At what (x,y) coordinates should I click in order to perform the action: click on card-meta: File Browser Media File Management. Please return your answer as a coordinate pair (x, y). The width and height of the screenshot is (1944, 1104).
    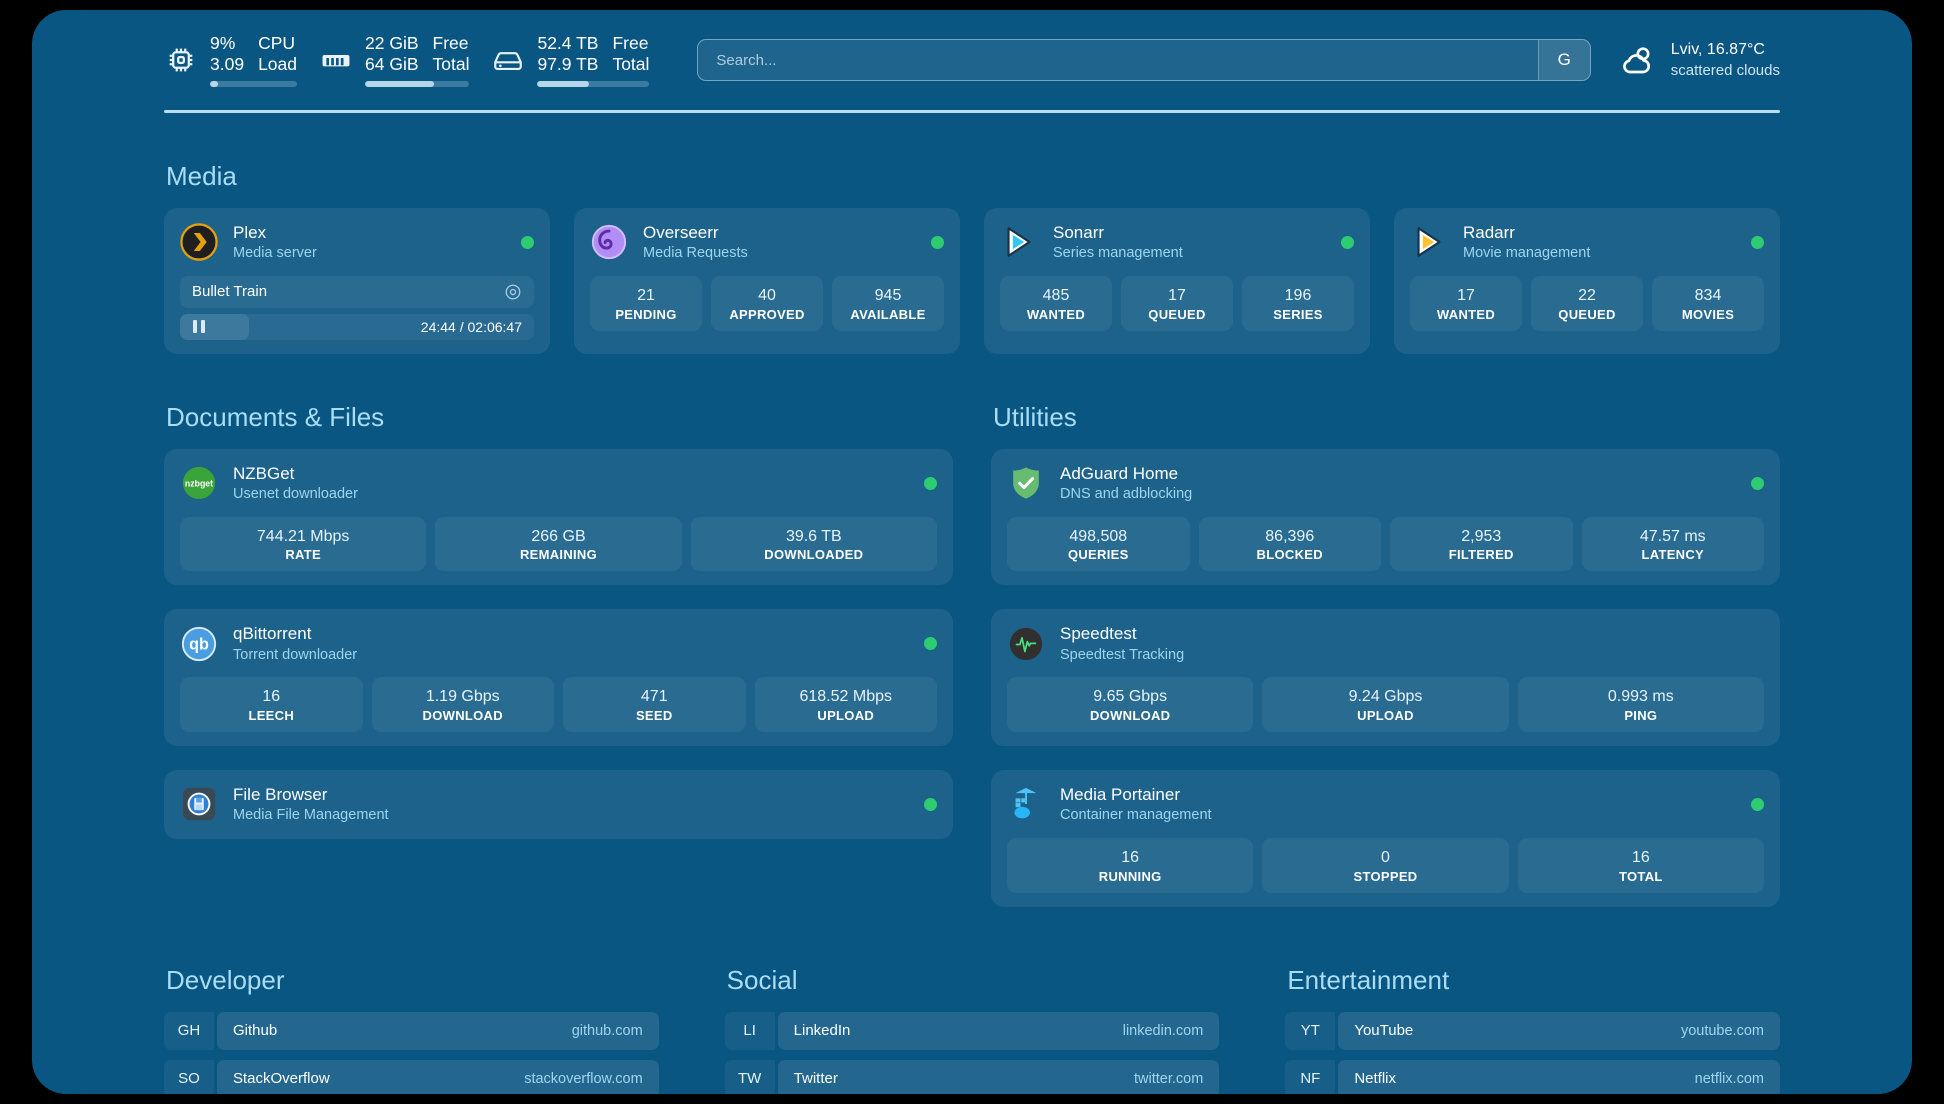
    Looking at the image, I should click on (311, 804).